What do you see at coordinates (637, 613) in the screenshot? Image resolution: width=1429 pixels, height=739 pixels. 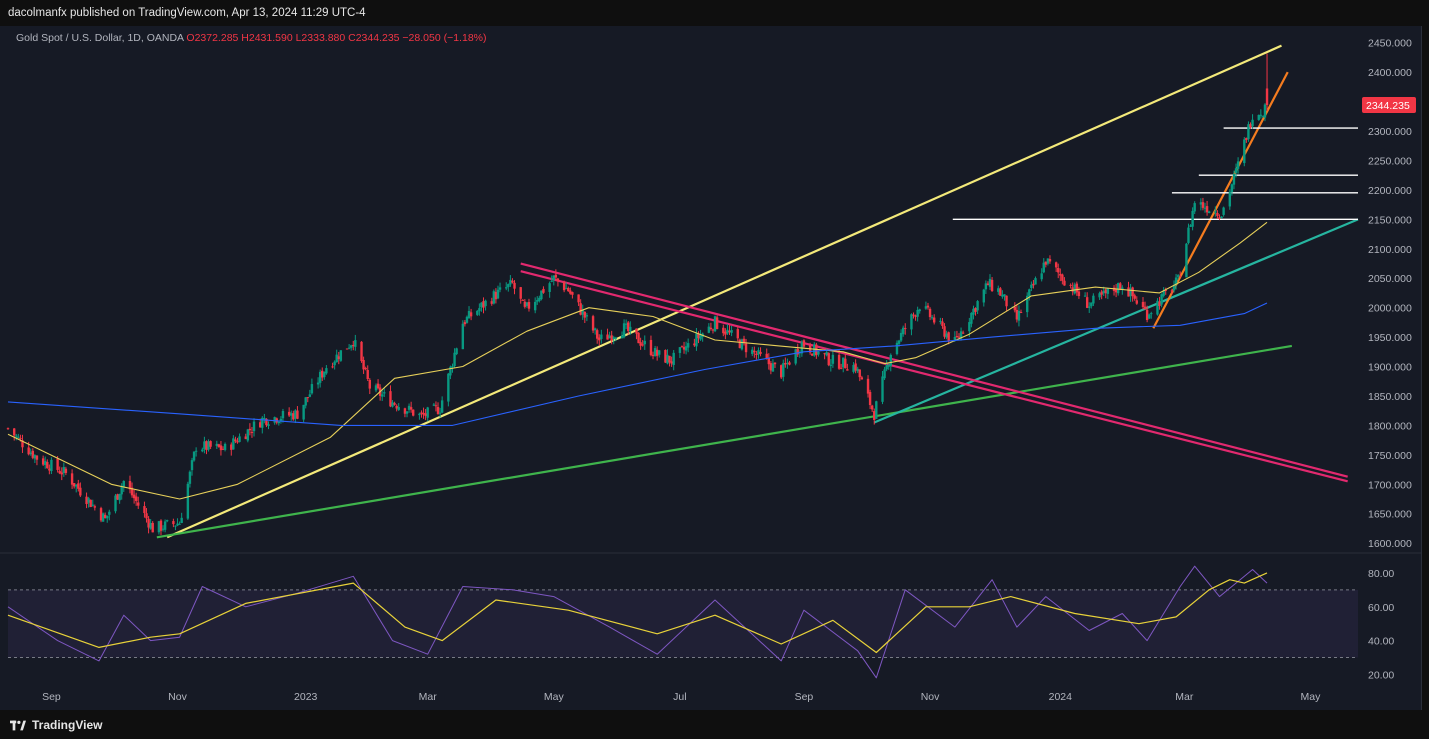 I see `rsi-ma-line` at bounding box center [637, 613].